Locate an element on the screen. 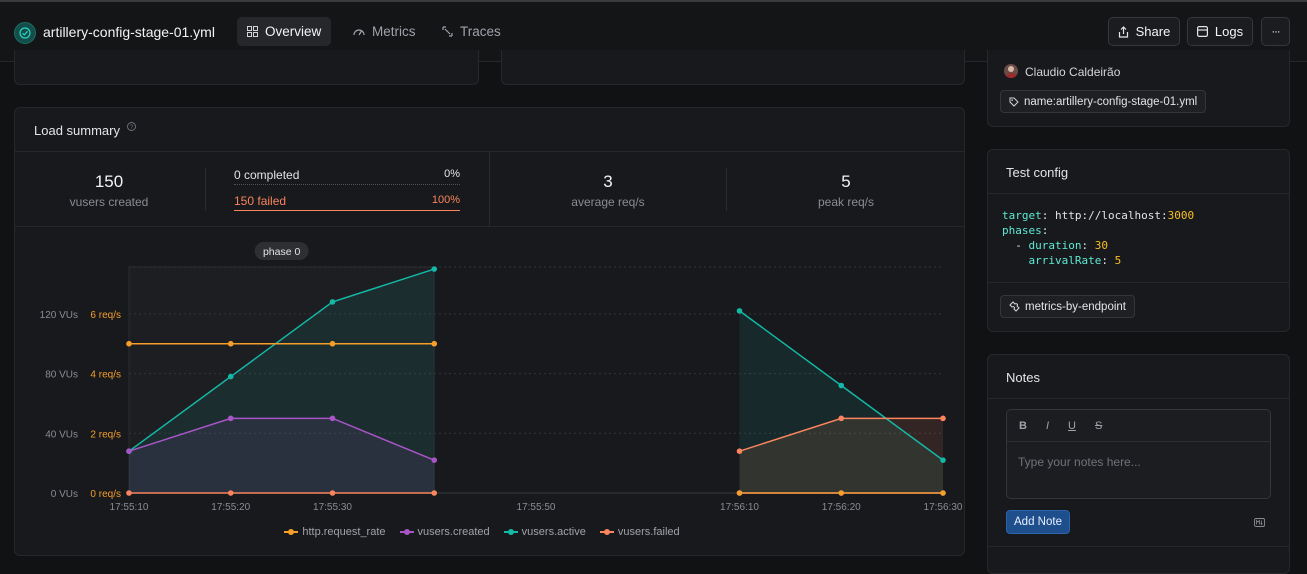 The width and height of the screenshot is (1307, 574). legend-swatch-purple is located at coordinates (406, 532).